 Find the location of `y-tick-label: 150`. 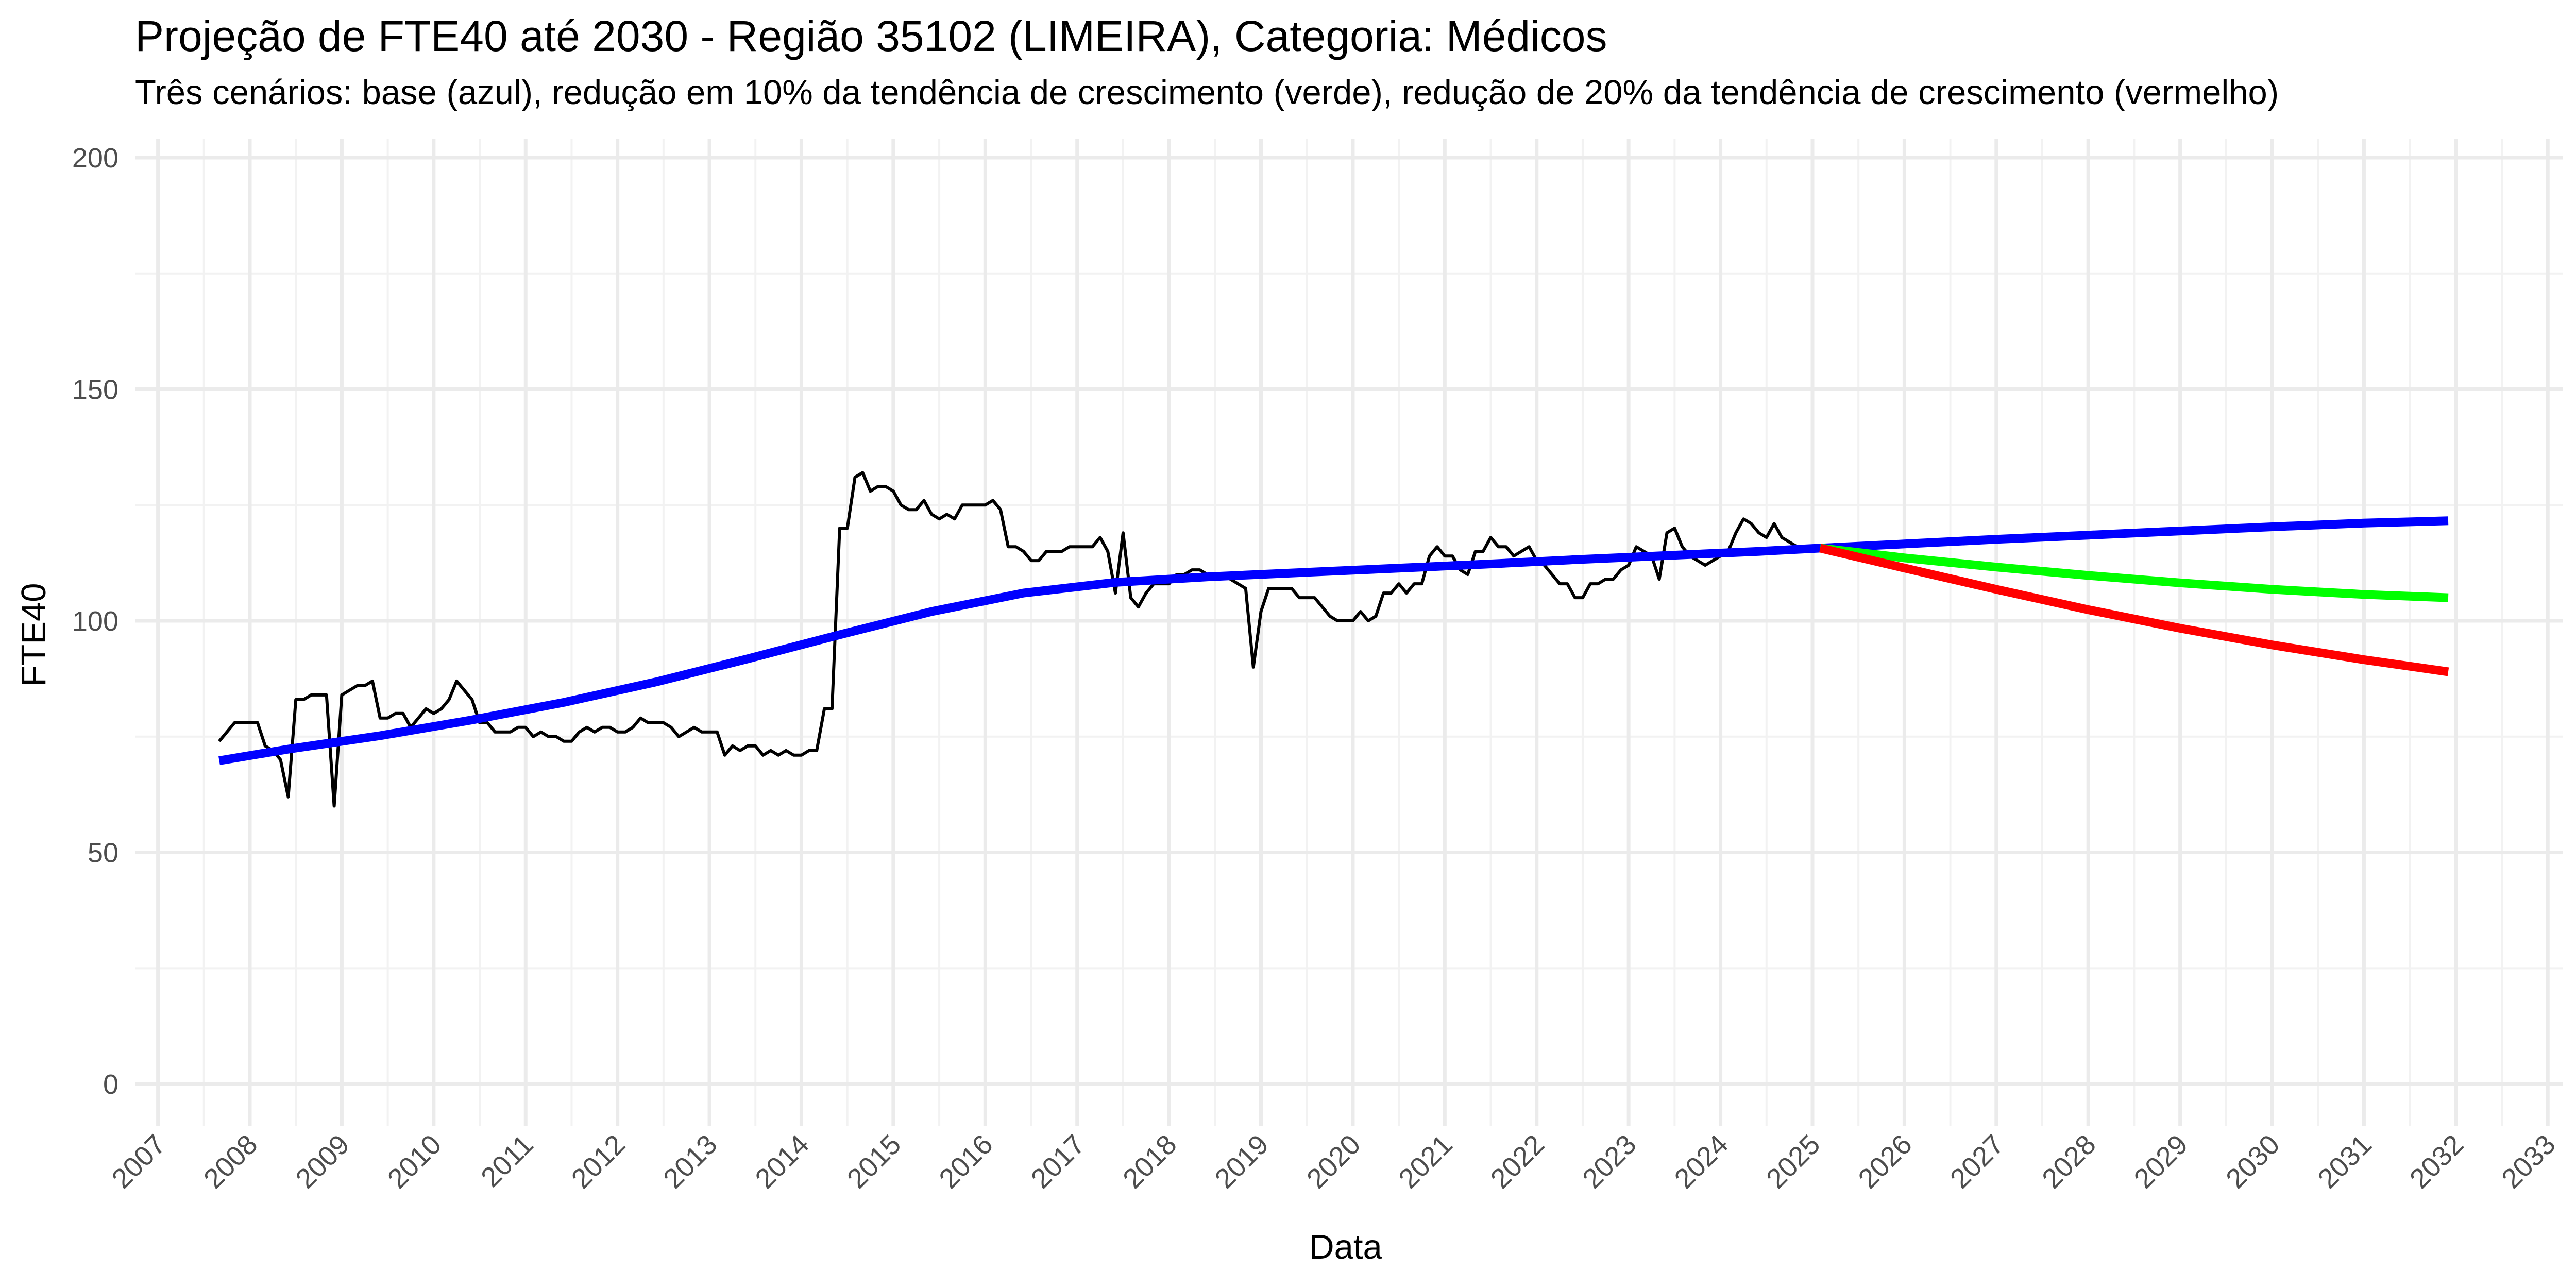

y-tick-label: 150 is located at coordinates (95, 389).